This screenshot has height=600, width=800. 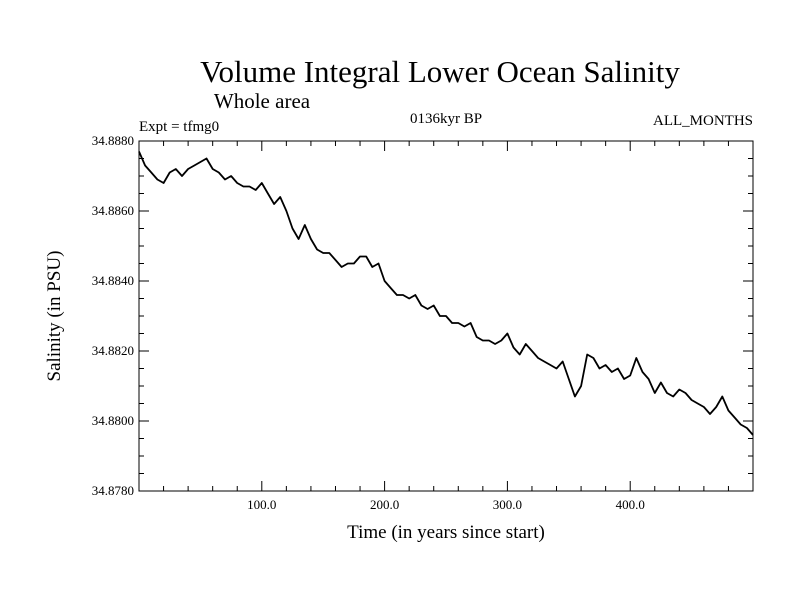 What do you see at coordinates (262, 101) in the screenshot?
I see `chart-subtitle: Whole area` at bounding box center [262, 101].